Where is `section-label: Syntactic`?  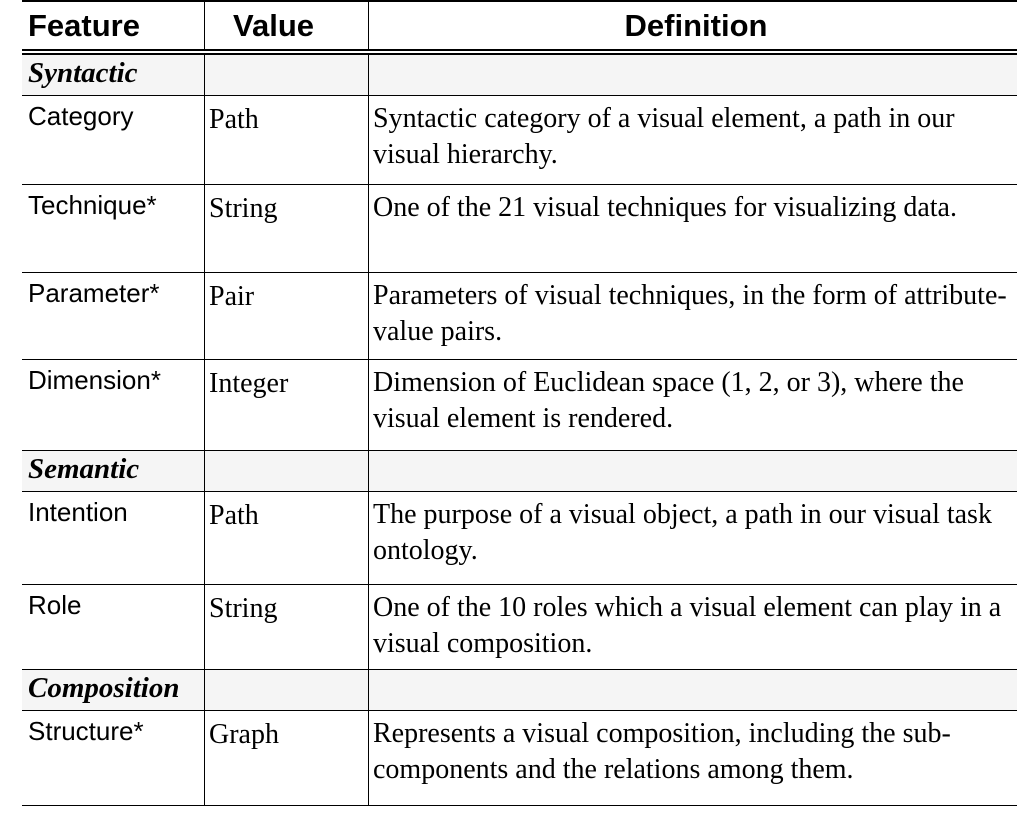
section-label: Syntactic is located at coordinates (83, 73).